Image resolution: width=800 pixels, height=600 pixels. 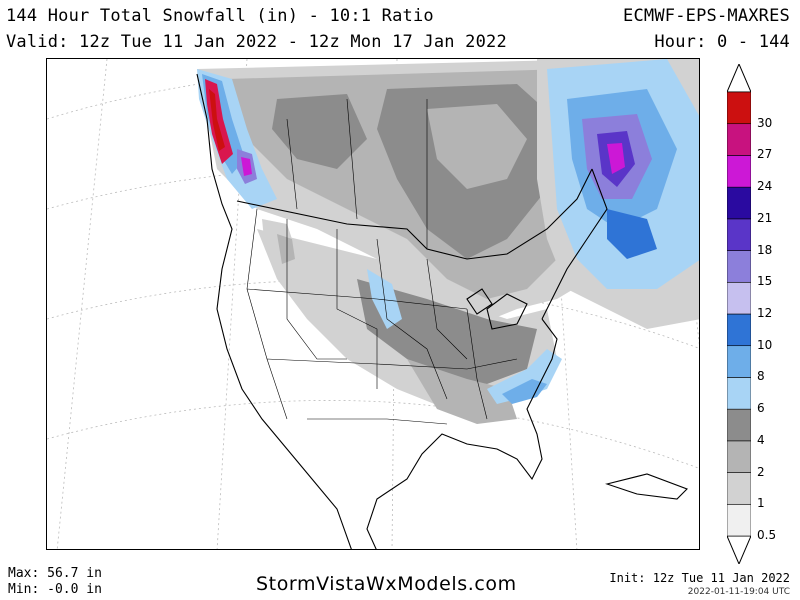 What do you see at coordinates (765, 217) in the screenshot?
I see `legend-label: 21` at bounding box center [765, 217].